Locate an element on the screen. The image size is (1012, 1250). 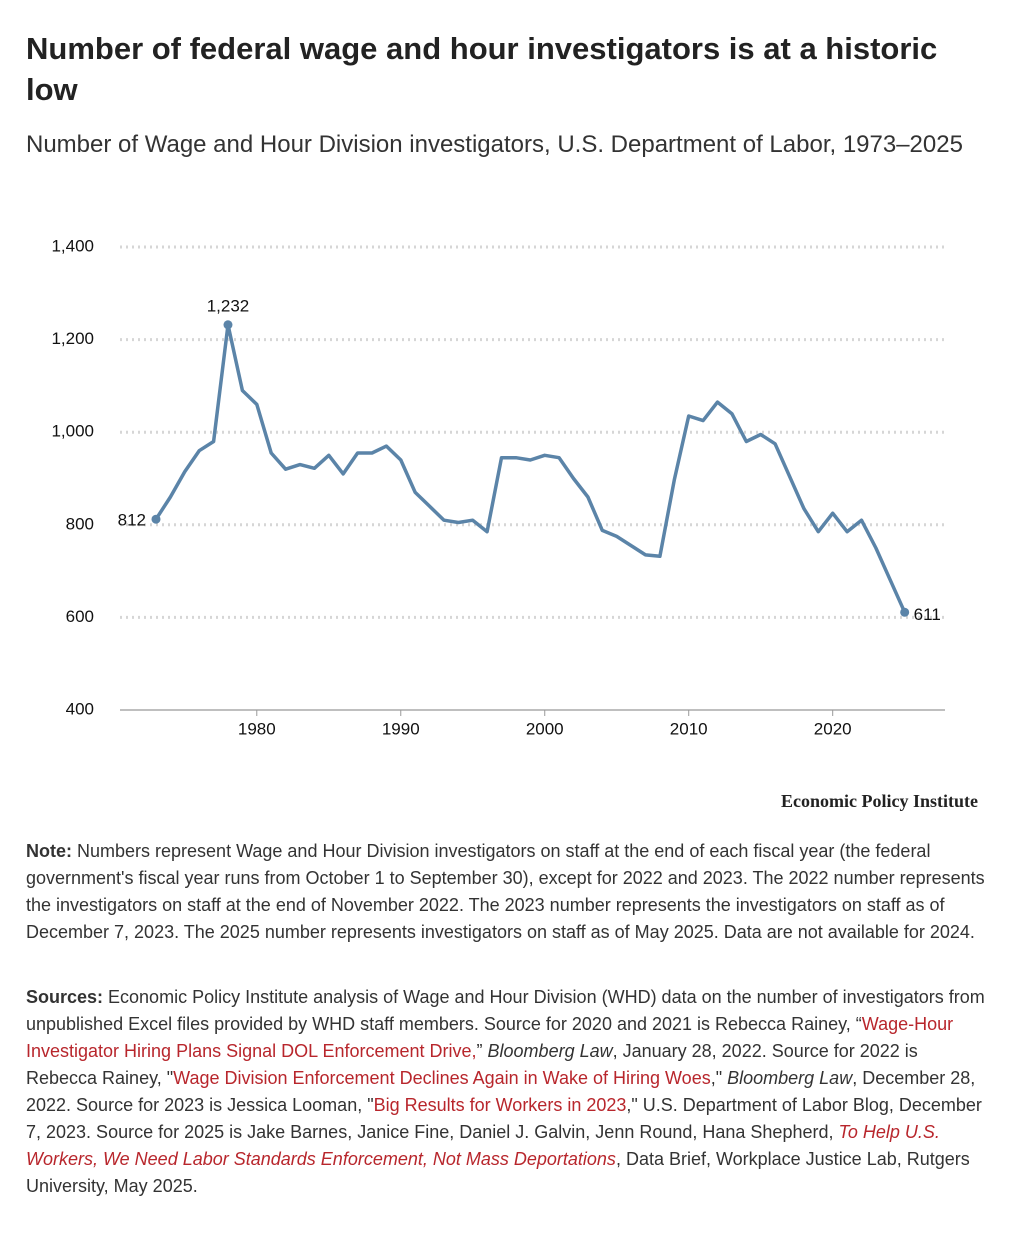
x-tick-label: 2020 is located at coordinates (833, 728).